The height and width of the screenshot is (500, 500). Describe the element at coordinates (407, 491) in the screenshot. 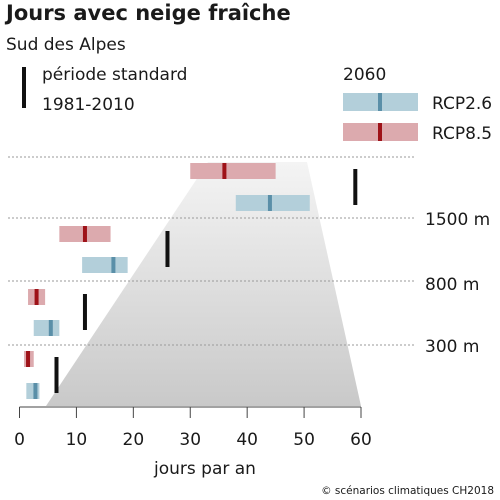

I see `credit-text: © scénarios climatiques CH2018` at that location.